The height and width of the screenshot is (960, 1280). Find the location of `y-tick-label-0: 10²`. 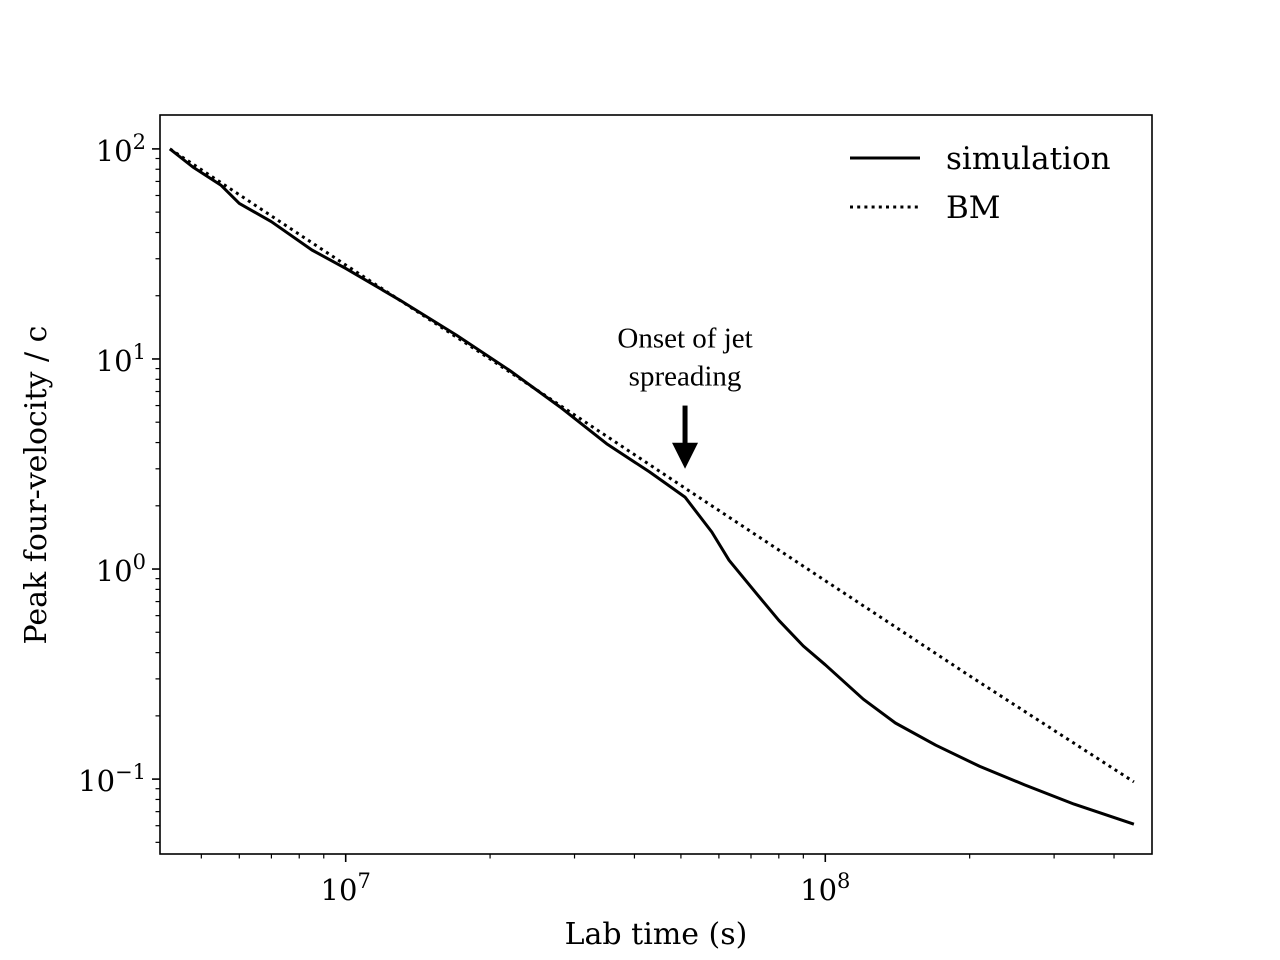

y-tick-label-0: 10² is located at coordinates (121, 149).